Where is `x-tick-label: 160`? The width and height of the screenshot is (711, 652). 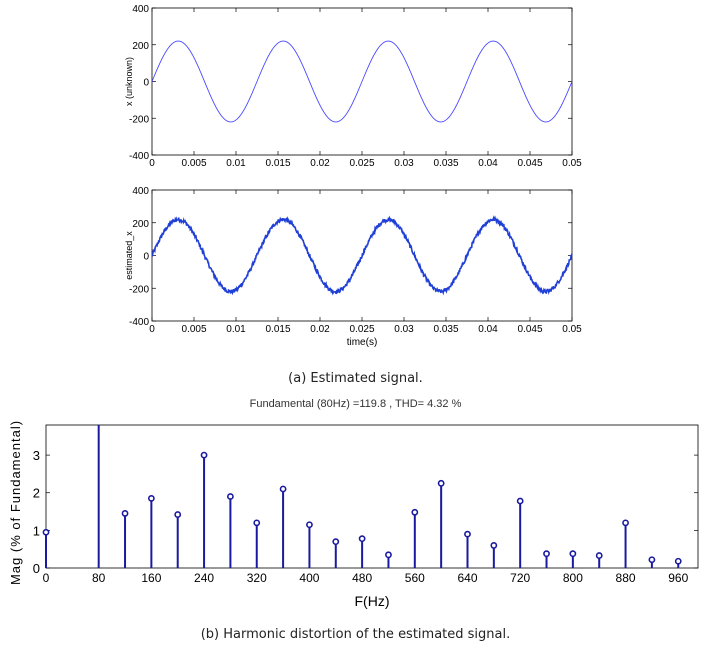 x-tick-label: 160 is located at coordinates (151, 578).